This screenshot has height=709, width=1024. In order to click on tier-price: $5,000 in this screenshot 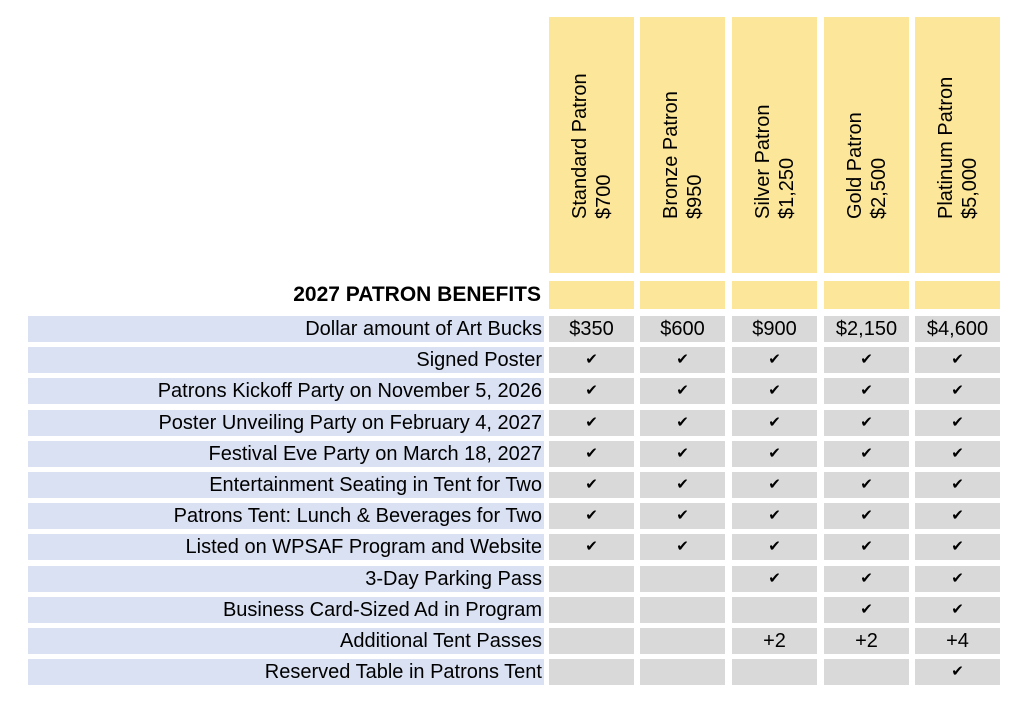, I will do `click(969, 188)`.